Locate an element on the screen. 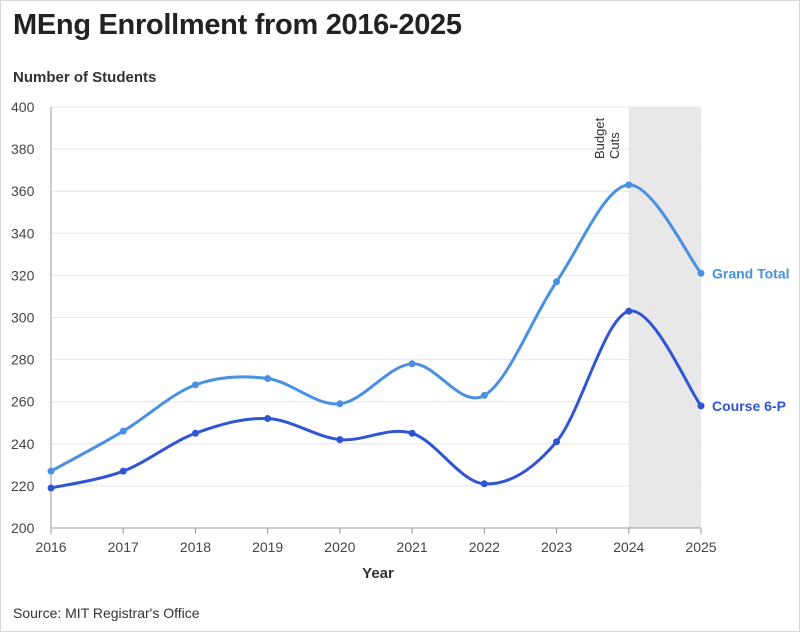 Image resolution: width=800 pixels, height=632 pixels. x-tick-label: 2024 is located at coordinates (628, 547).